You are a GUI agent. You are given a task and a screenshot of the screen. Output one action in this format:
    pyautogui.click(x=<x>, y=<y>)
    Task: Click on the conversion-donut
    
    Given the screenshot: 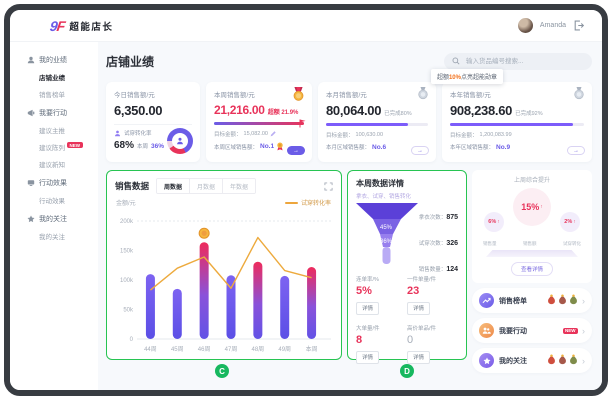 What is the action you would take?
    pyautogui.click(x=180, y=141)
    